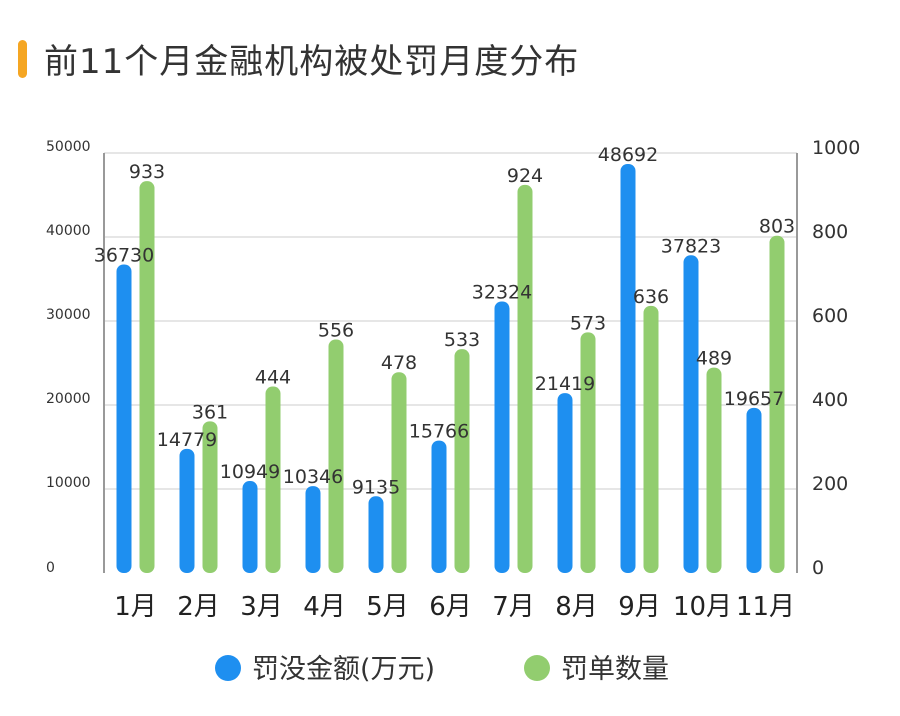 The image size is (900, 716). Describe the element at coordinates (462, 340) in the screenshot. I see `data-label-count: 533` at that location.